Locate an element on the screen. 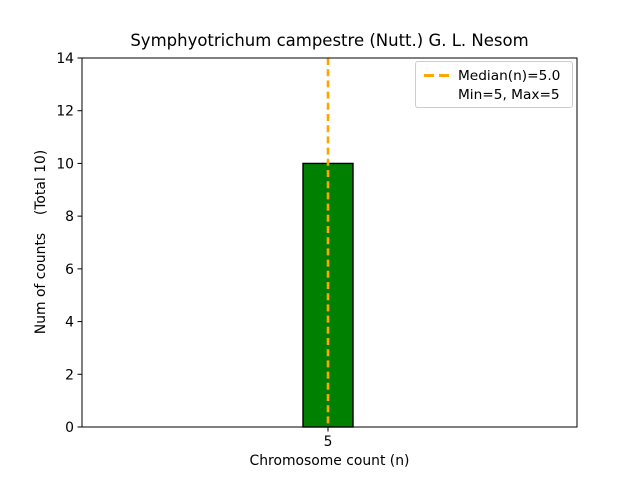 The width and height of the screenshot is (640, 480). y-tick-label: 8 is located at coordinates (69, 217).